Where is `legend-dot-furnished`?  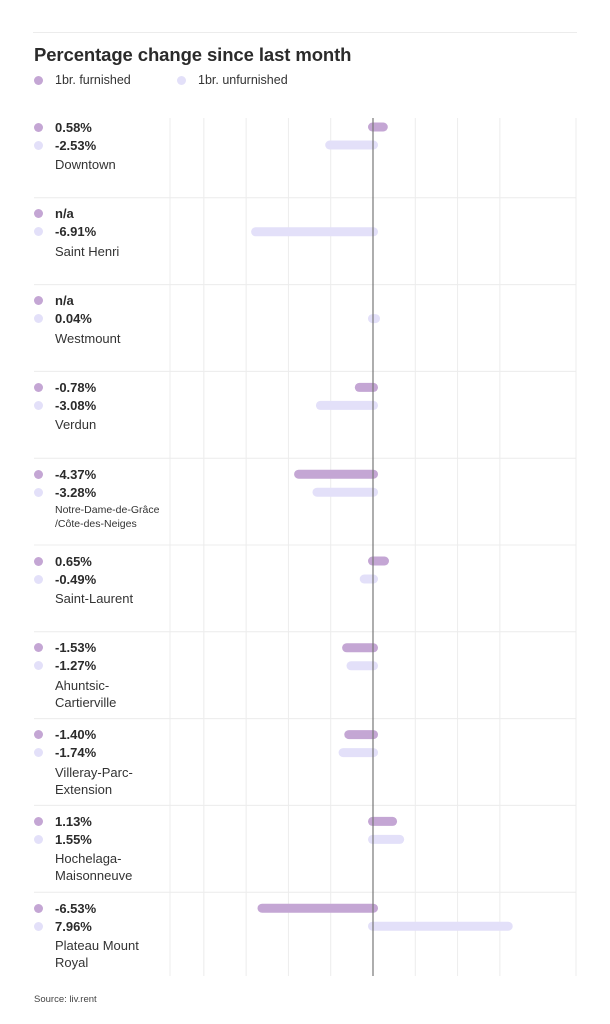
legend-dot-furnished is located at coordinates (38, 80).